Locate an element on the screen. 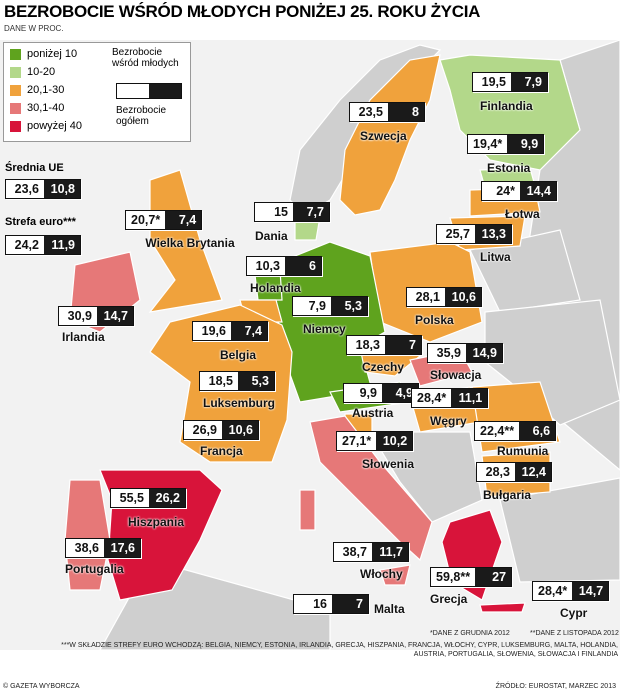 The height and width of the screenshot is (700, 620). average-name: Strefa euro*** is located at coordinates (40, 222).